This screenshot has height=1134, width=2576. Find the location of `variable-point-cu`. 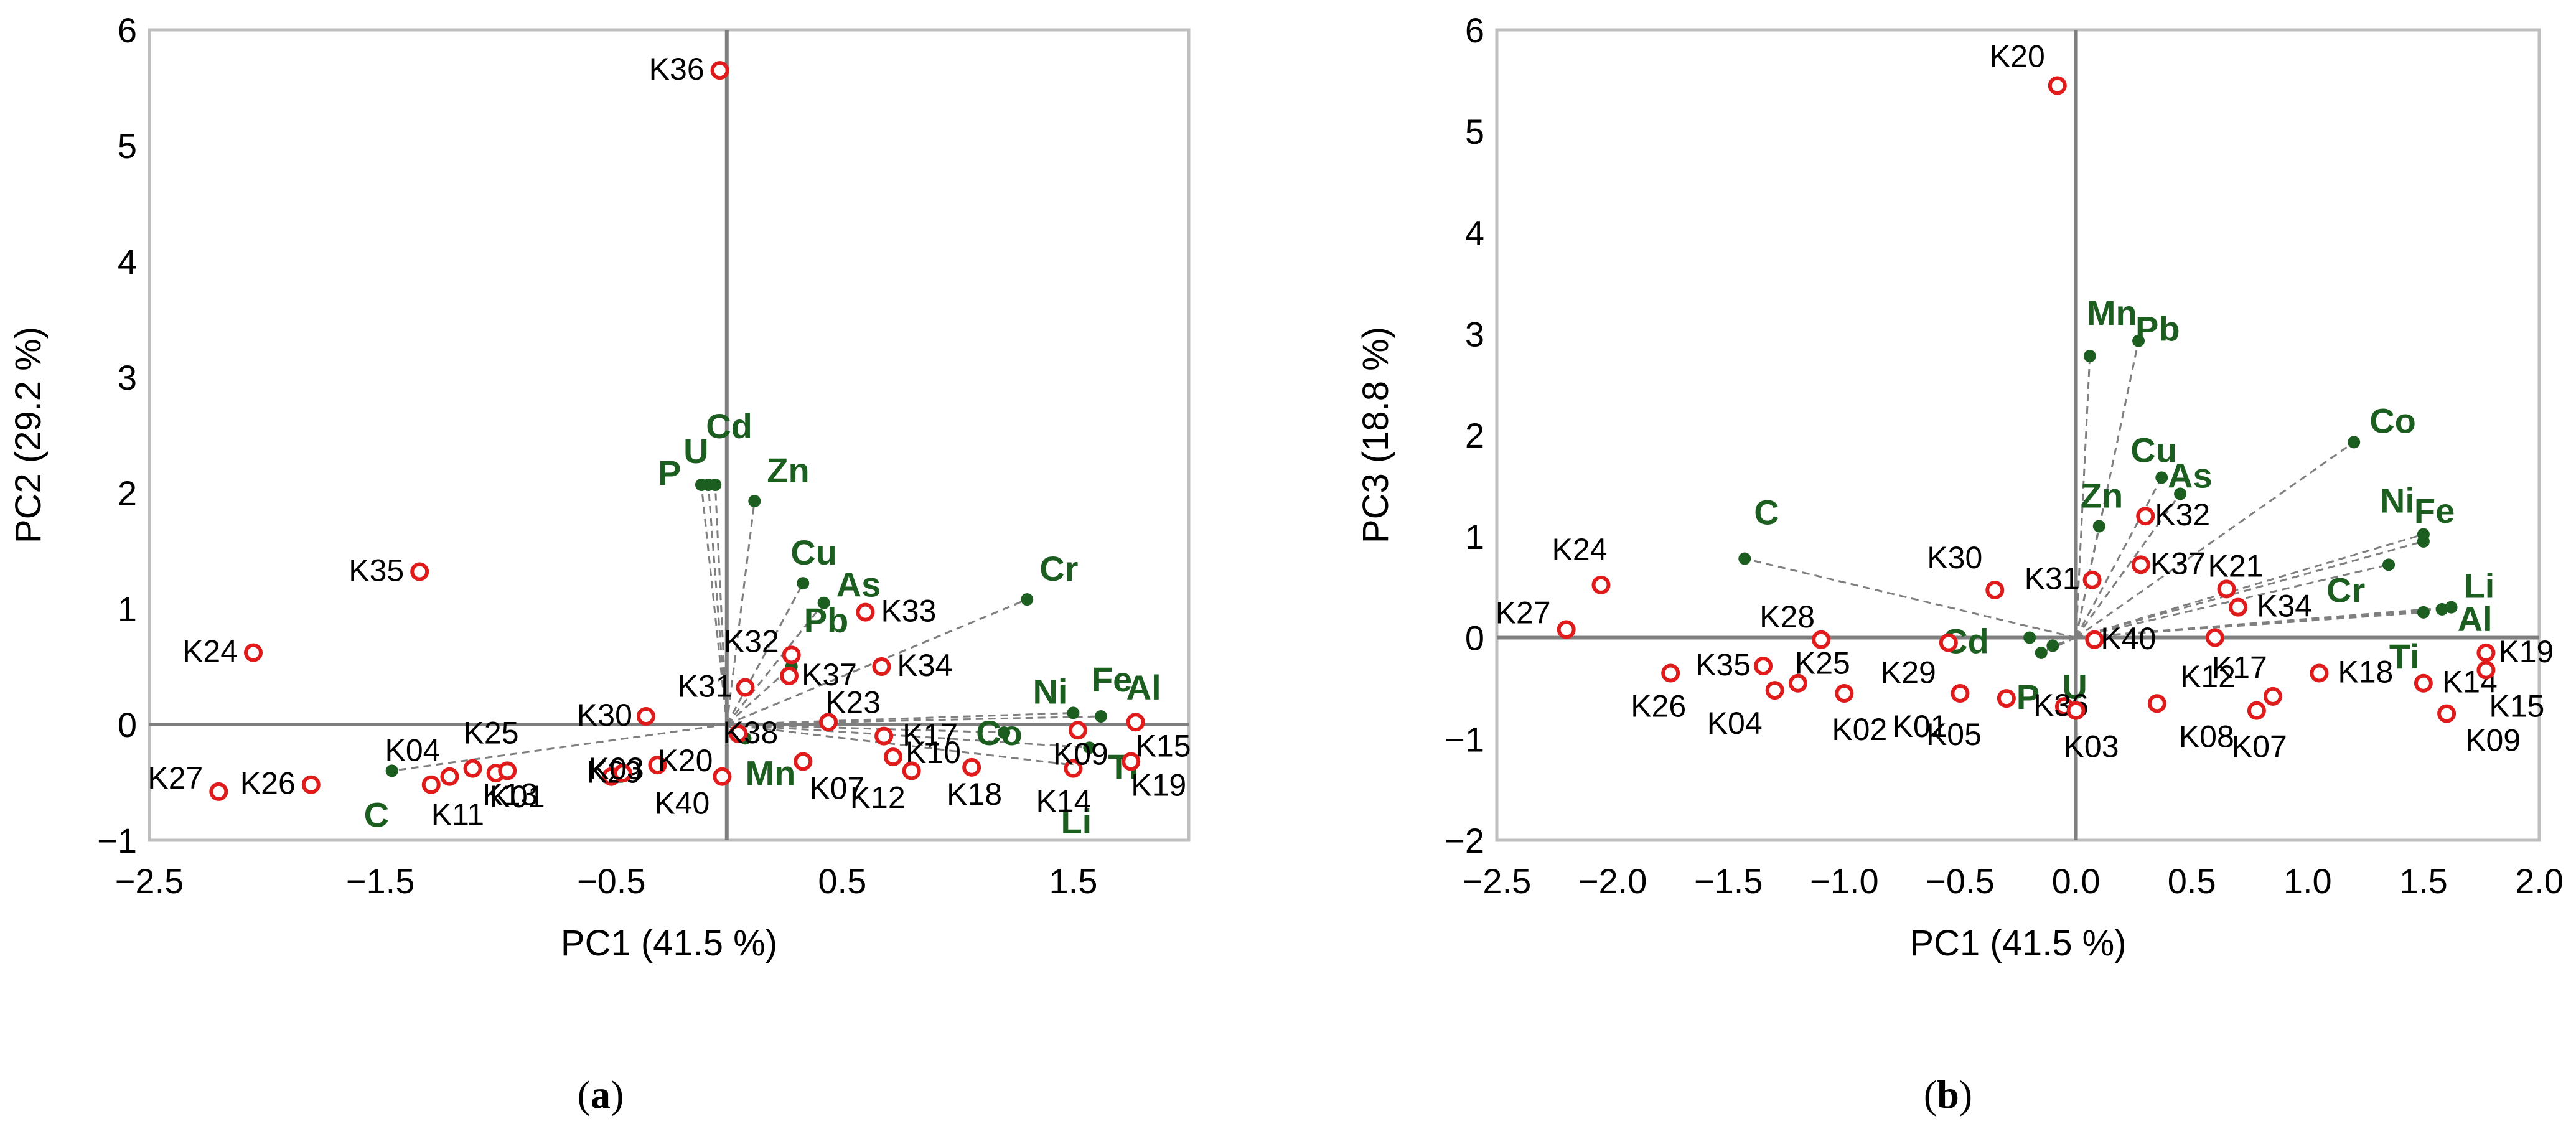

variable-point-cu is located at coordinates (803, 583).